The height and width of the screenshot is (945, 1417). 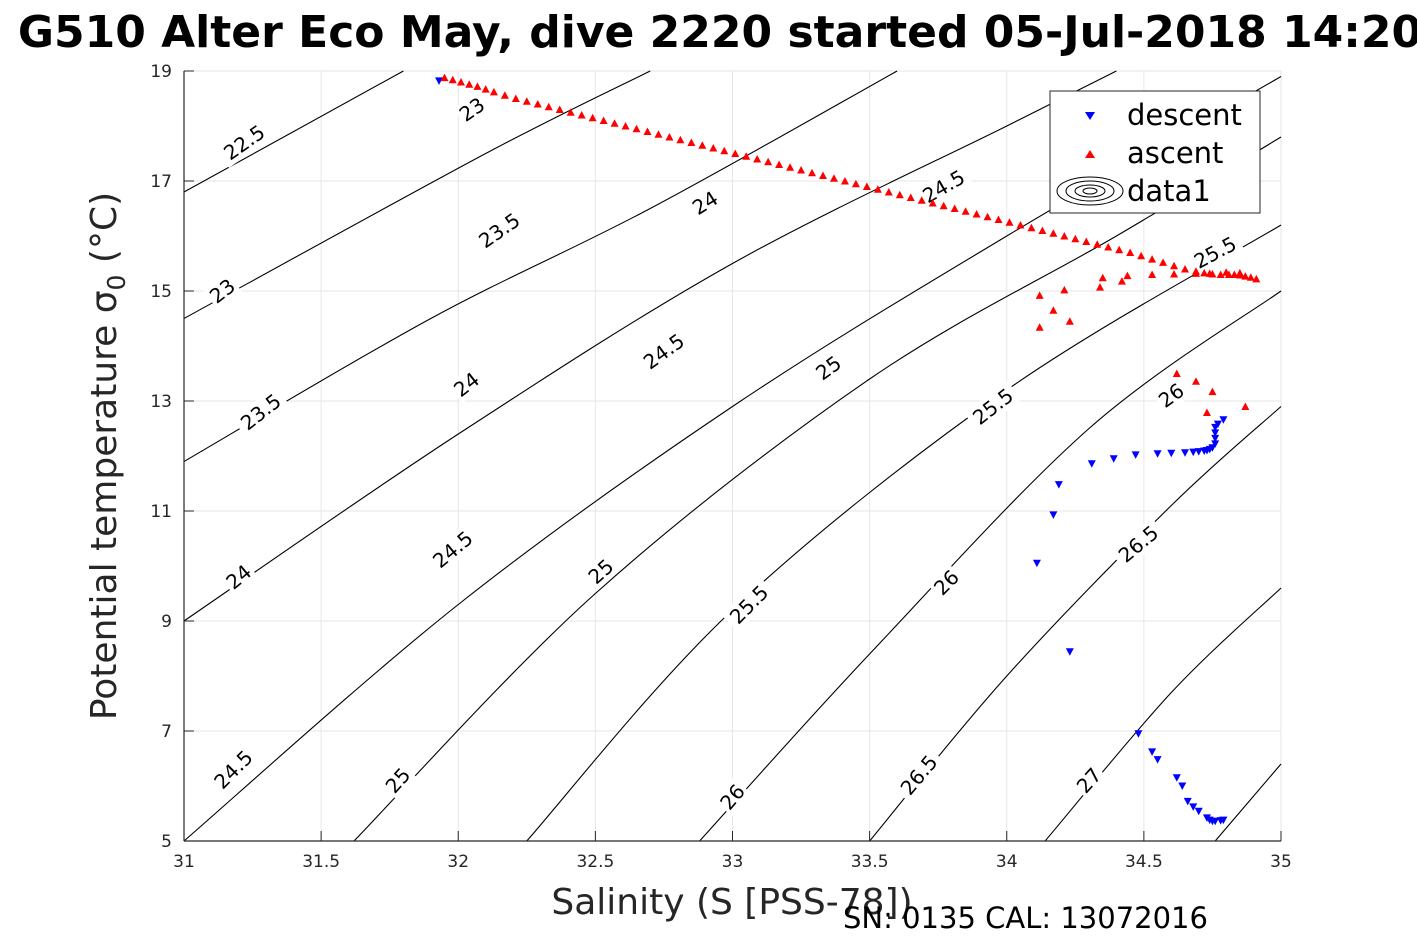 I want to click on x-tick-label-5: 33.5, so click(x=870, y=862).